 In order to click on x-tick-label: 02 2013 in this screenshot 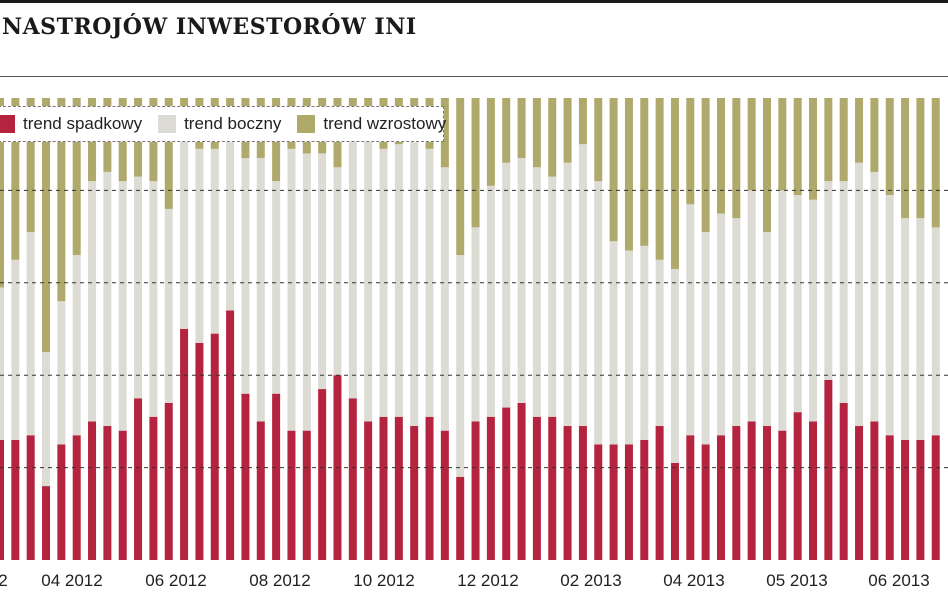, I will do `click(590, 580)`.